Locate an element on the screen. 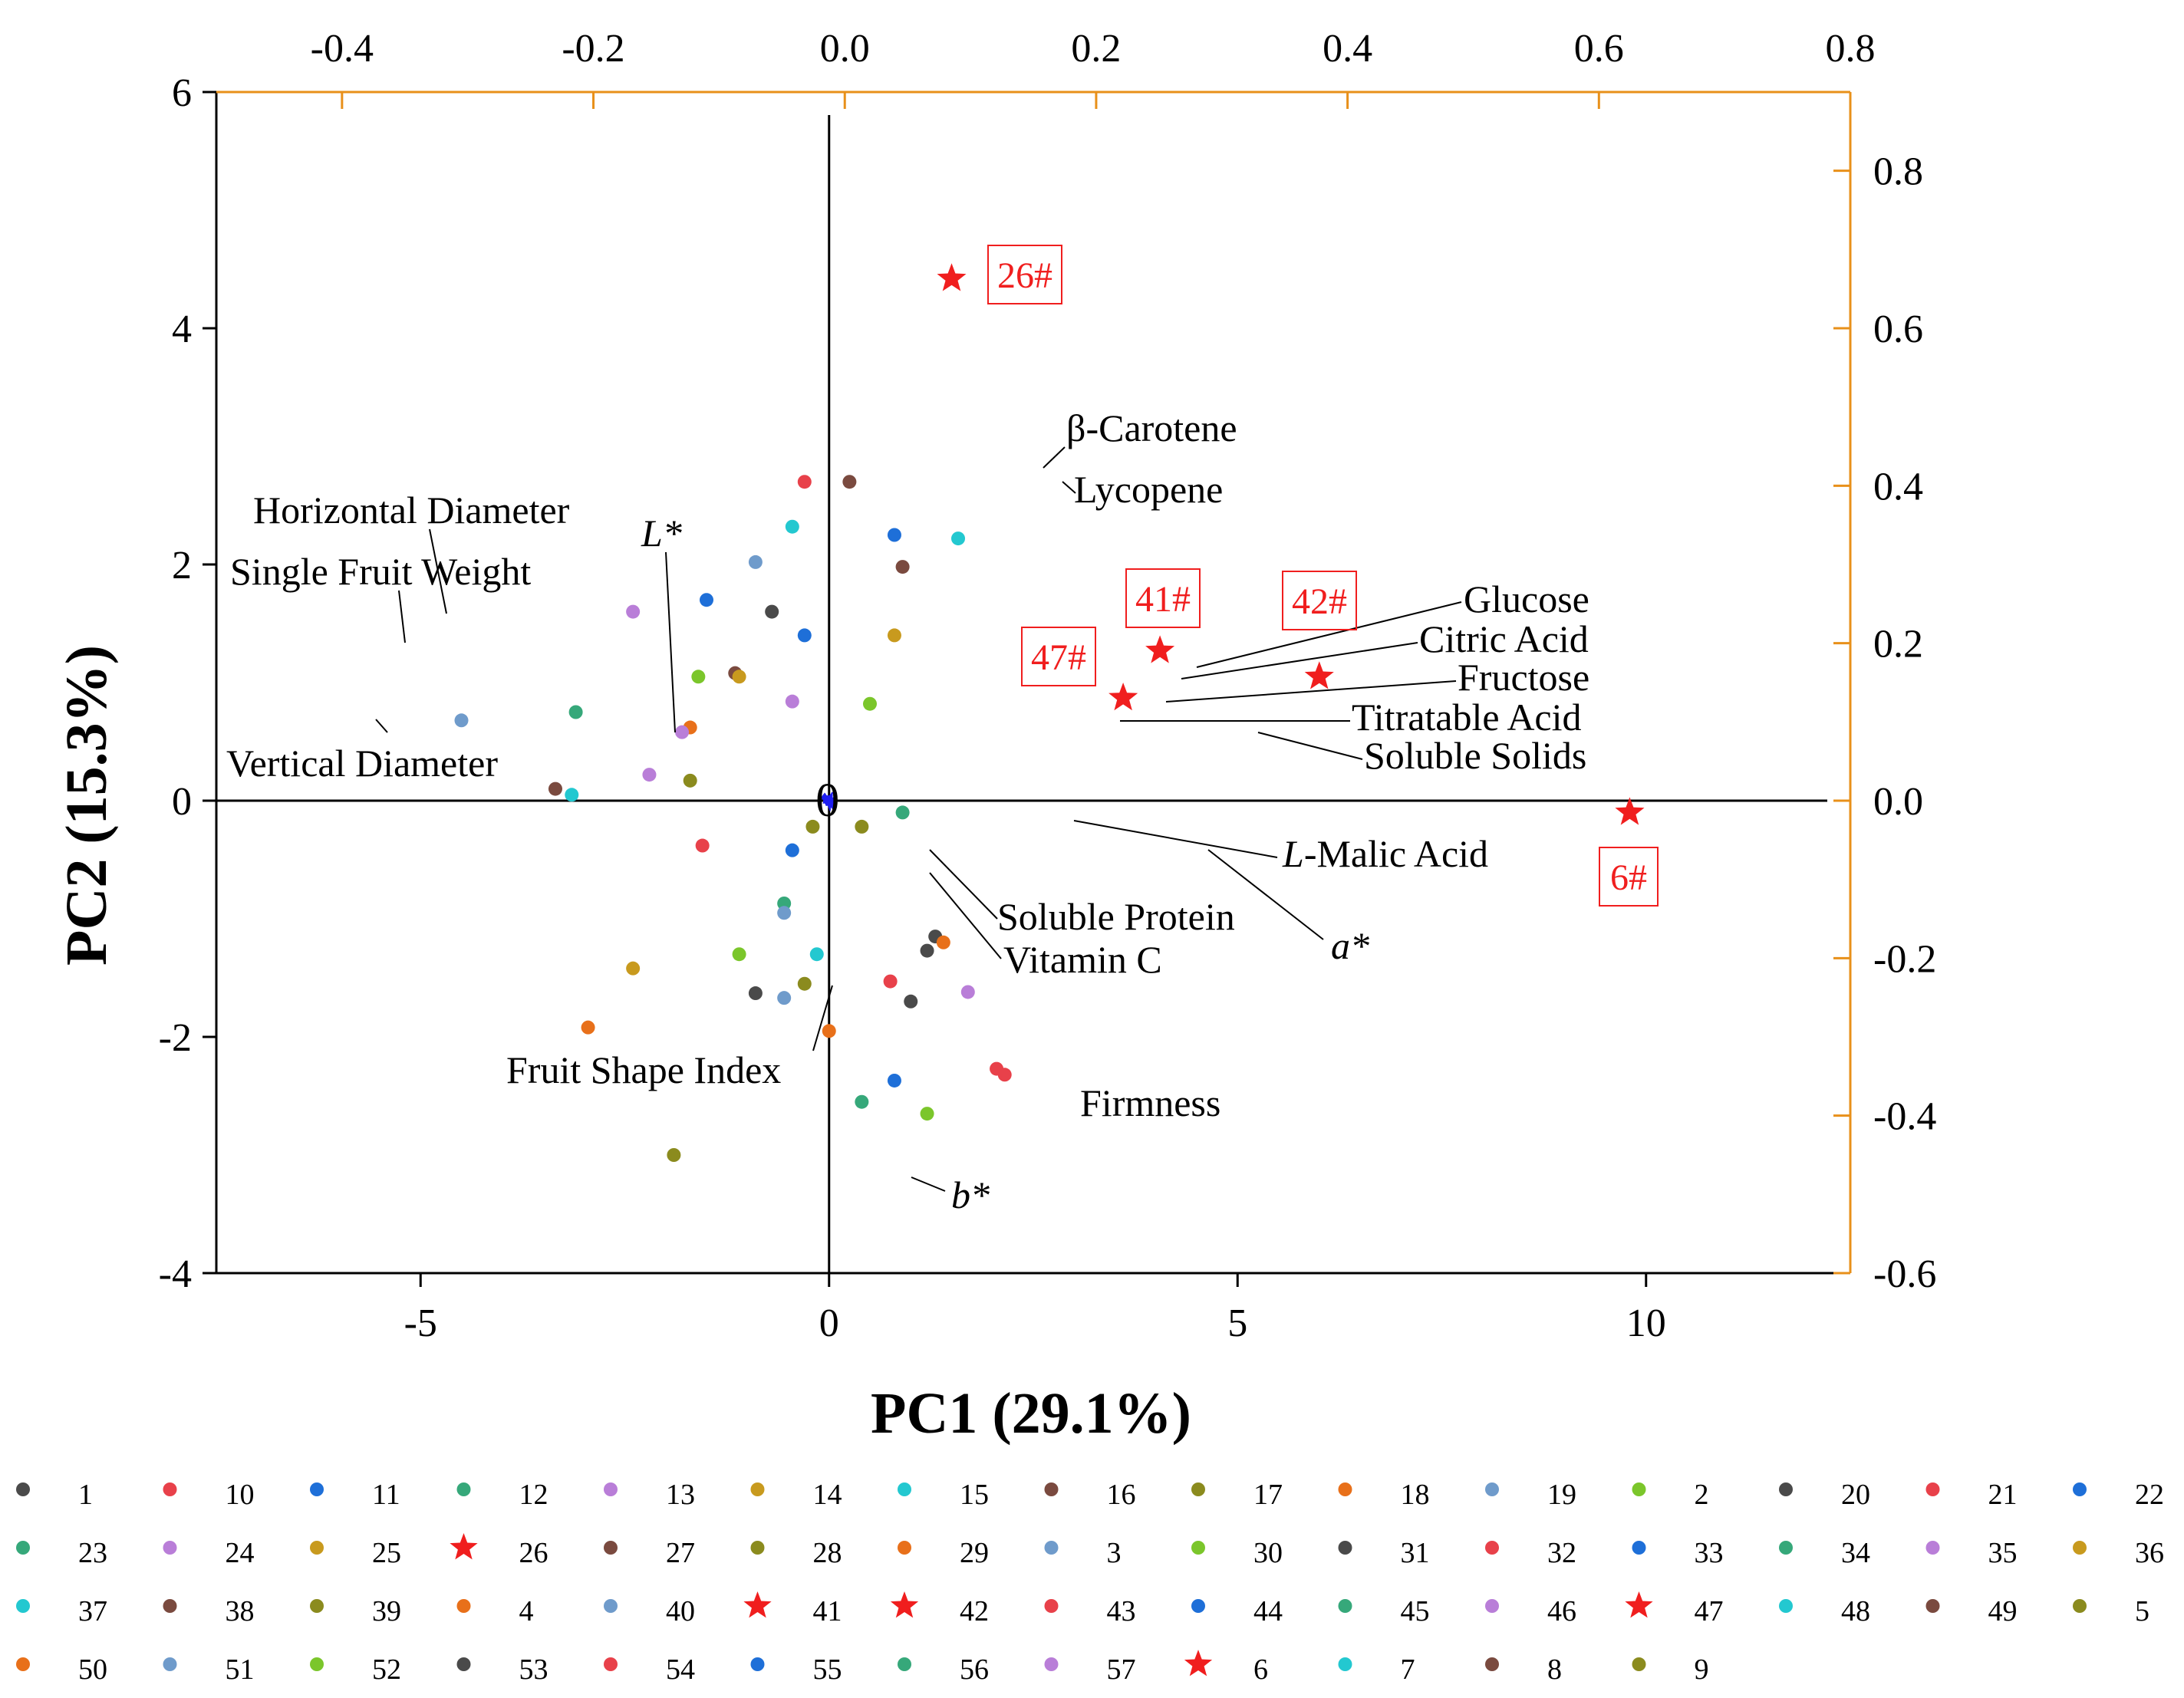 The image size is (2184, 1698). loading-label-text: Vertical Diameter is located at coordinates (362, 763).